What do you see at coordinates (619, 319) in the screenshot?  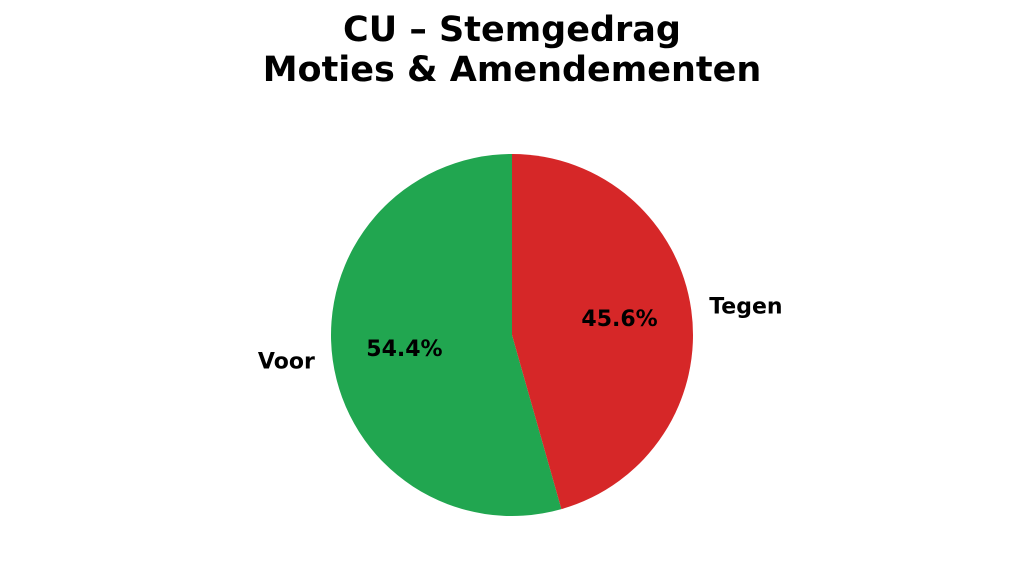 I see `value-label: 45.6%` at bounding box center [619, 319].